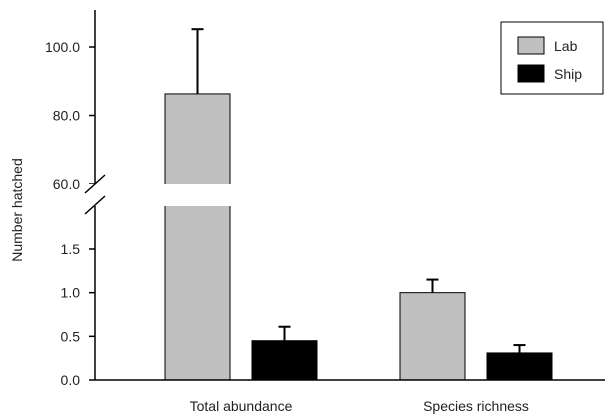 The height and width of the screenshot is (419, 613). What do you see at coordinates (531, 73) in the screenshot?
I see `legend-swatch-ship` at bounding box center [531, 73].